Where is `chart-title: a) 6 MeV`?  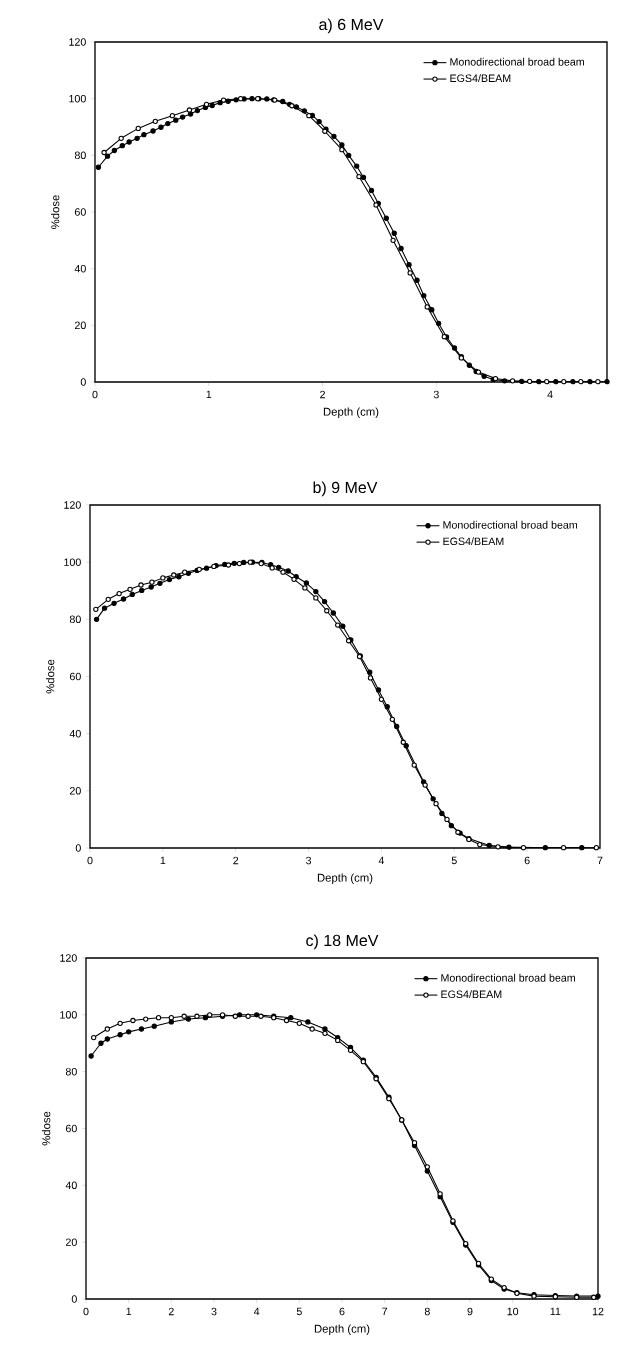 chart-title: a) 6 MeV is located at coordinates (351, 26).